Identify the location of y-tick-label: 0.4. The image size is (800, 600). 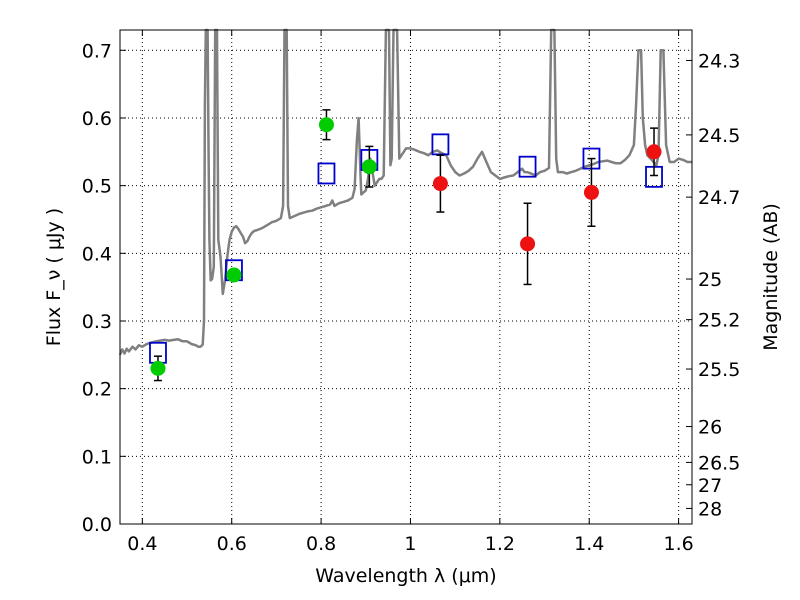
(97, 254).